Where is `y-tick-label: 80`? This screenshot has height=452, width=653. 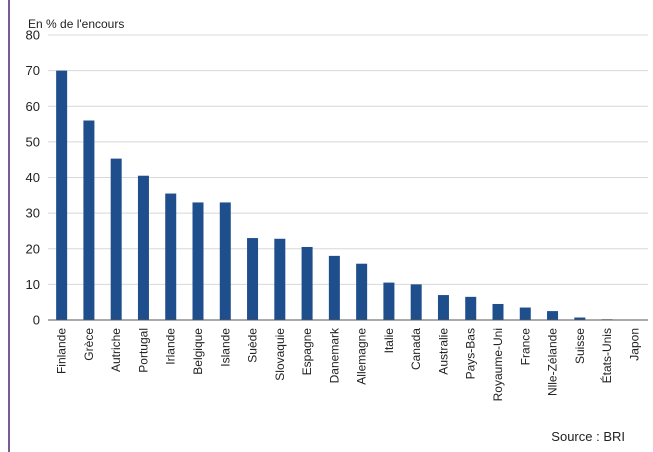
y-tick-label: 80 is located at coordinates (33, 35).